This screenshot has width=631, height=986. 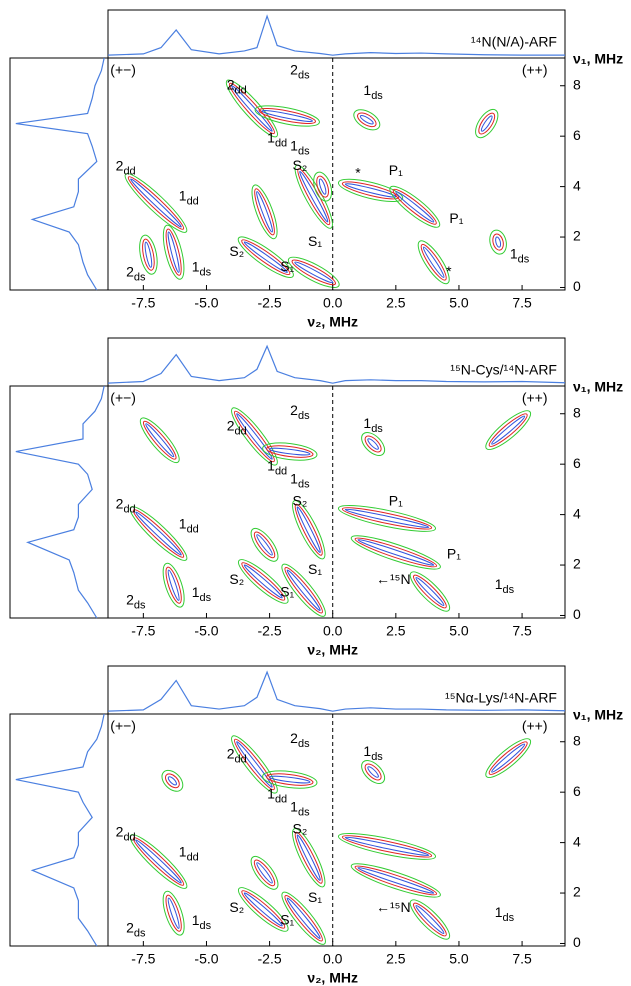 I want to click on x-tick-label: 0.0, so click(x=333, y=959).